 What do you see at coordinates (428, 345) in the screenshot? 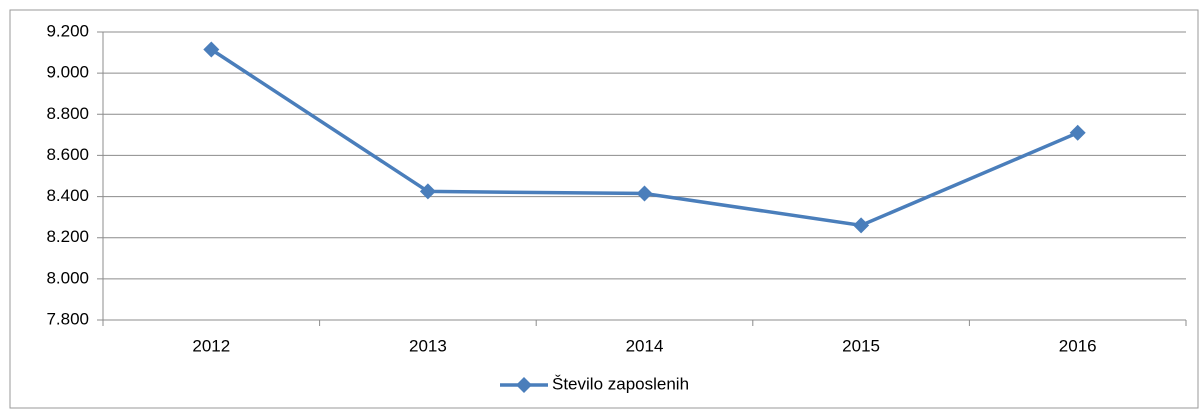
I see `x-tick-label: 2013` at bounding box center [428, 345].